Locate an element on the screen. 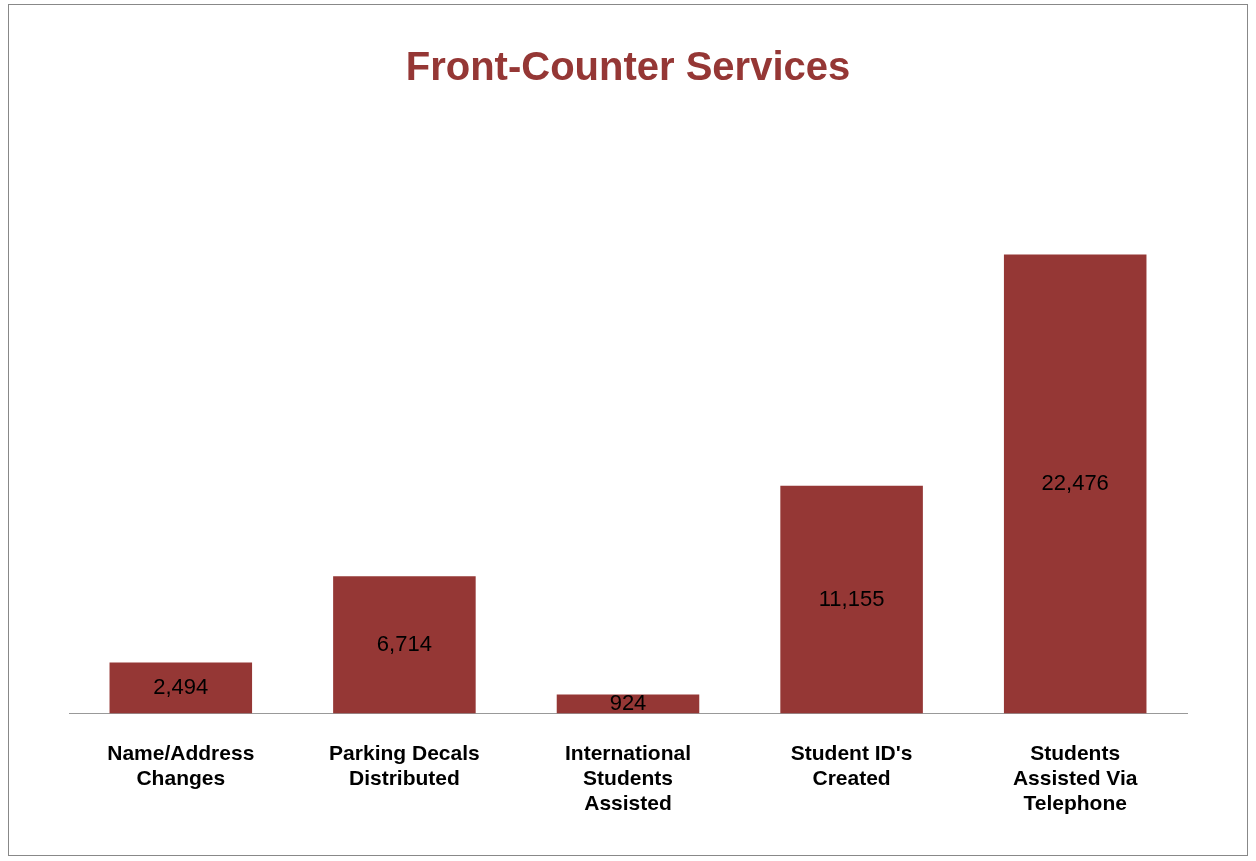 This screenshot has height=861, width=1256. chart-title: Front-Counter Services is located at coordinates (628, 66).